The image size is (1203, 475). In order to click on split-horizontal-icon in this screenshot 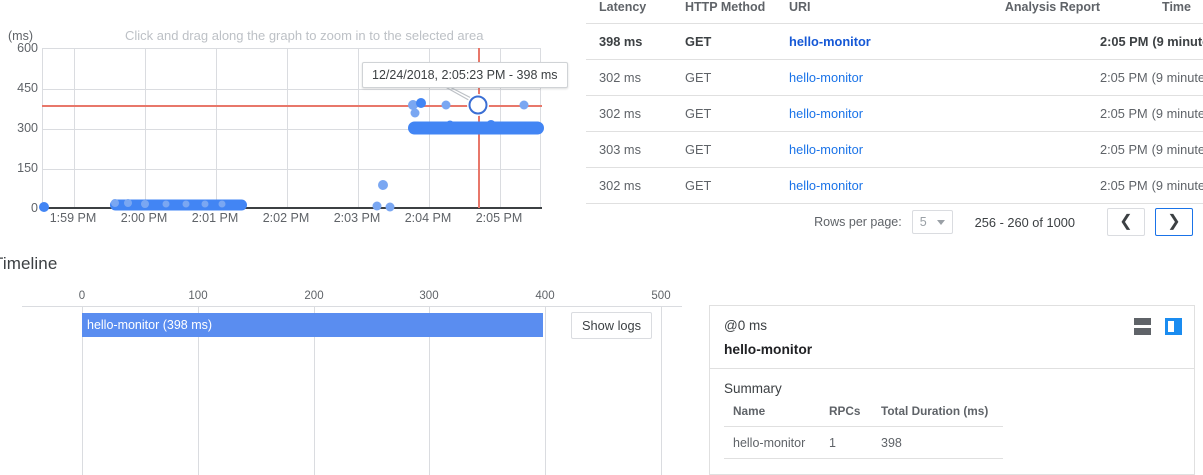, I will do `click(1142, 326)`.